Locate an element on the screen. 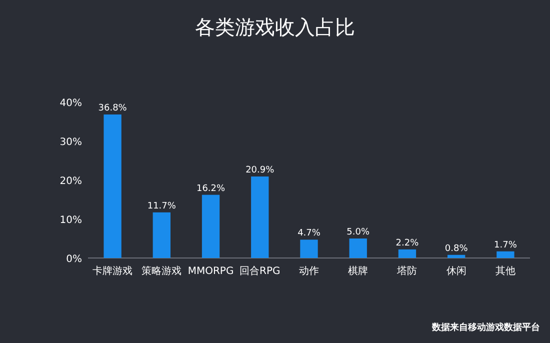 This screenshot has width=550, height=343. y-tick-label: 40% is located at coordinates (71, 103).